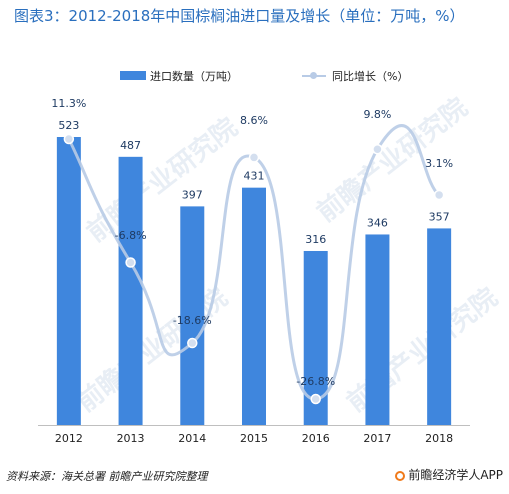  I want to click on brand-icon, so click(400, 476).